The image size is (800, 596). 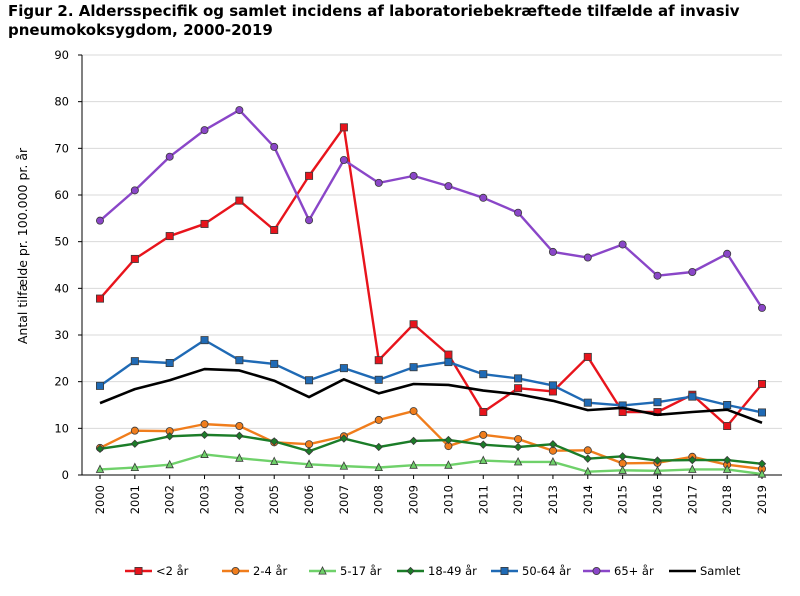 What do you see at coordinates (61, 148) in the screenshot?
I see `y-tick-label: 70` at bounding box center [61, 148].